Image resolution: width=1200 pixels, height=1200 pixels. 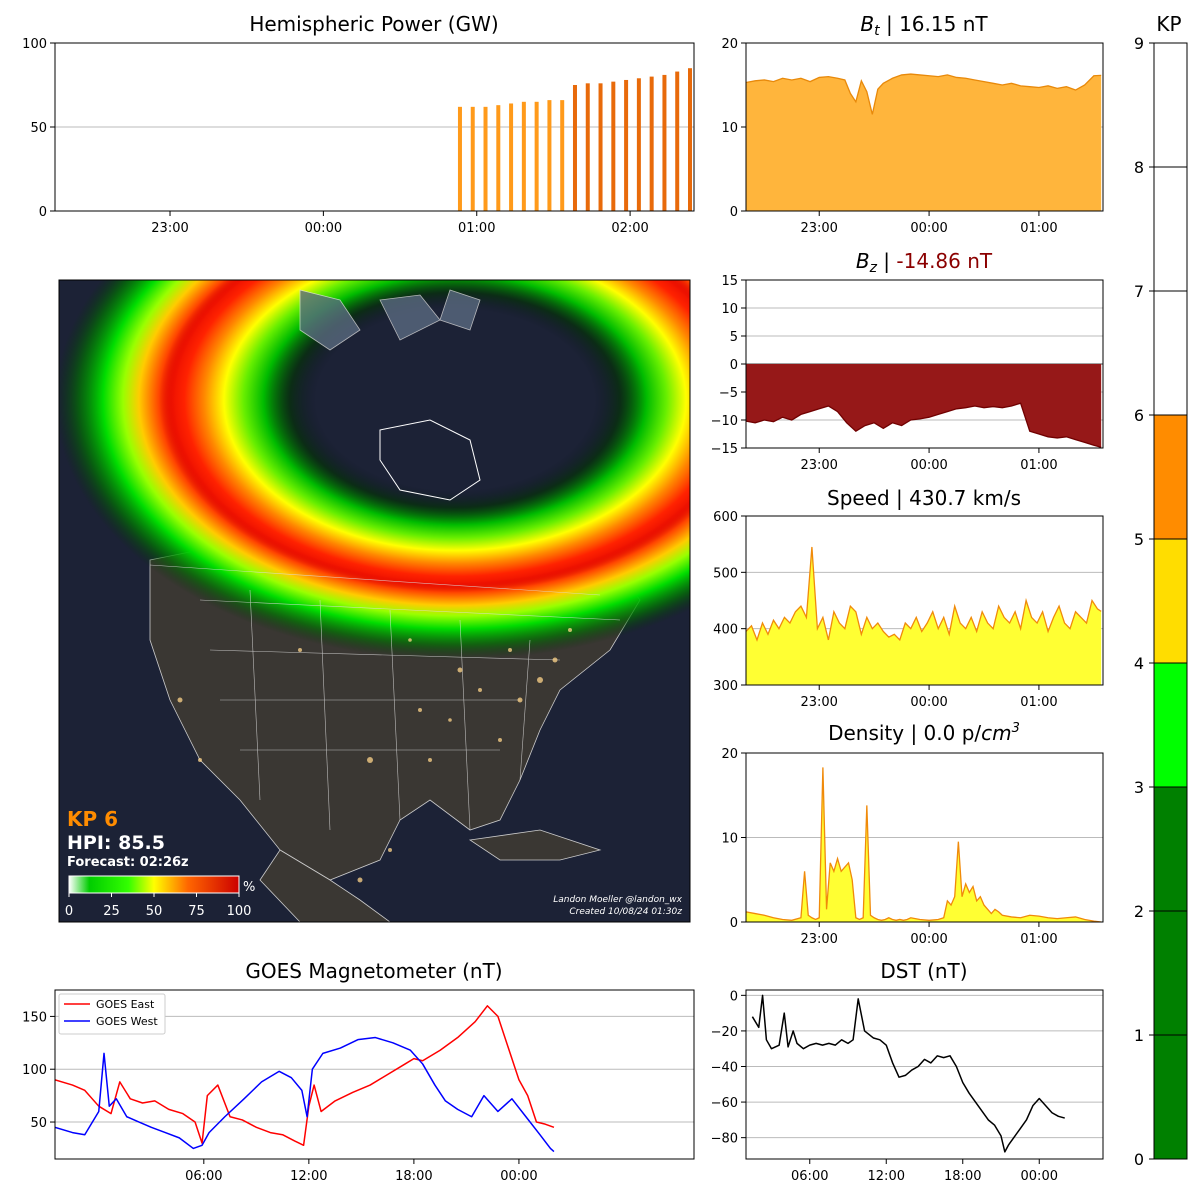 What do you see at coordinates (725, 630) in the screenshot?
I see `y-tick-label: 400` at bounding box center [725, 630].